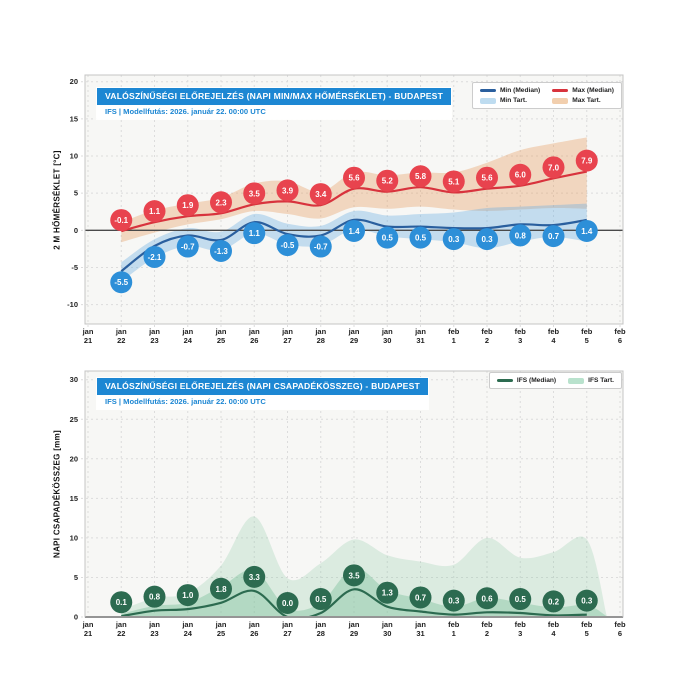  I want to click on svg-text: 29, so click(354, 340).